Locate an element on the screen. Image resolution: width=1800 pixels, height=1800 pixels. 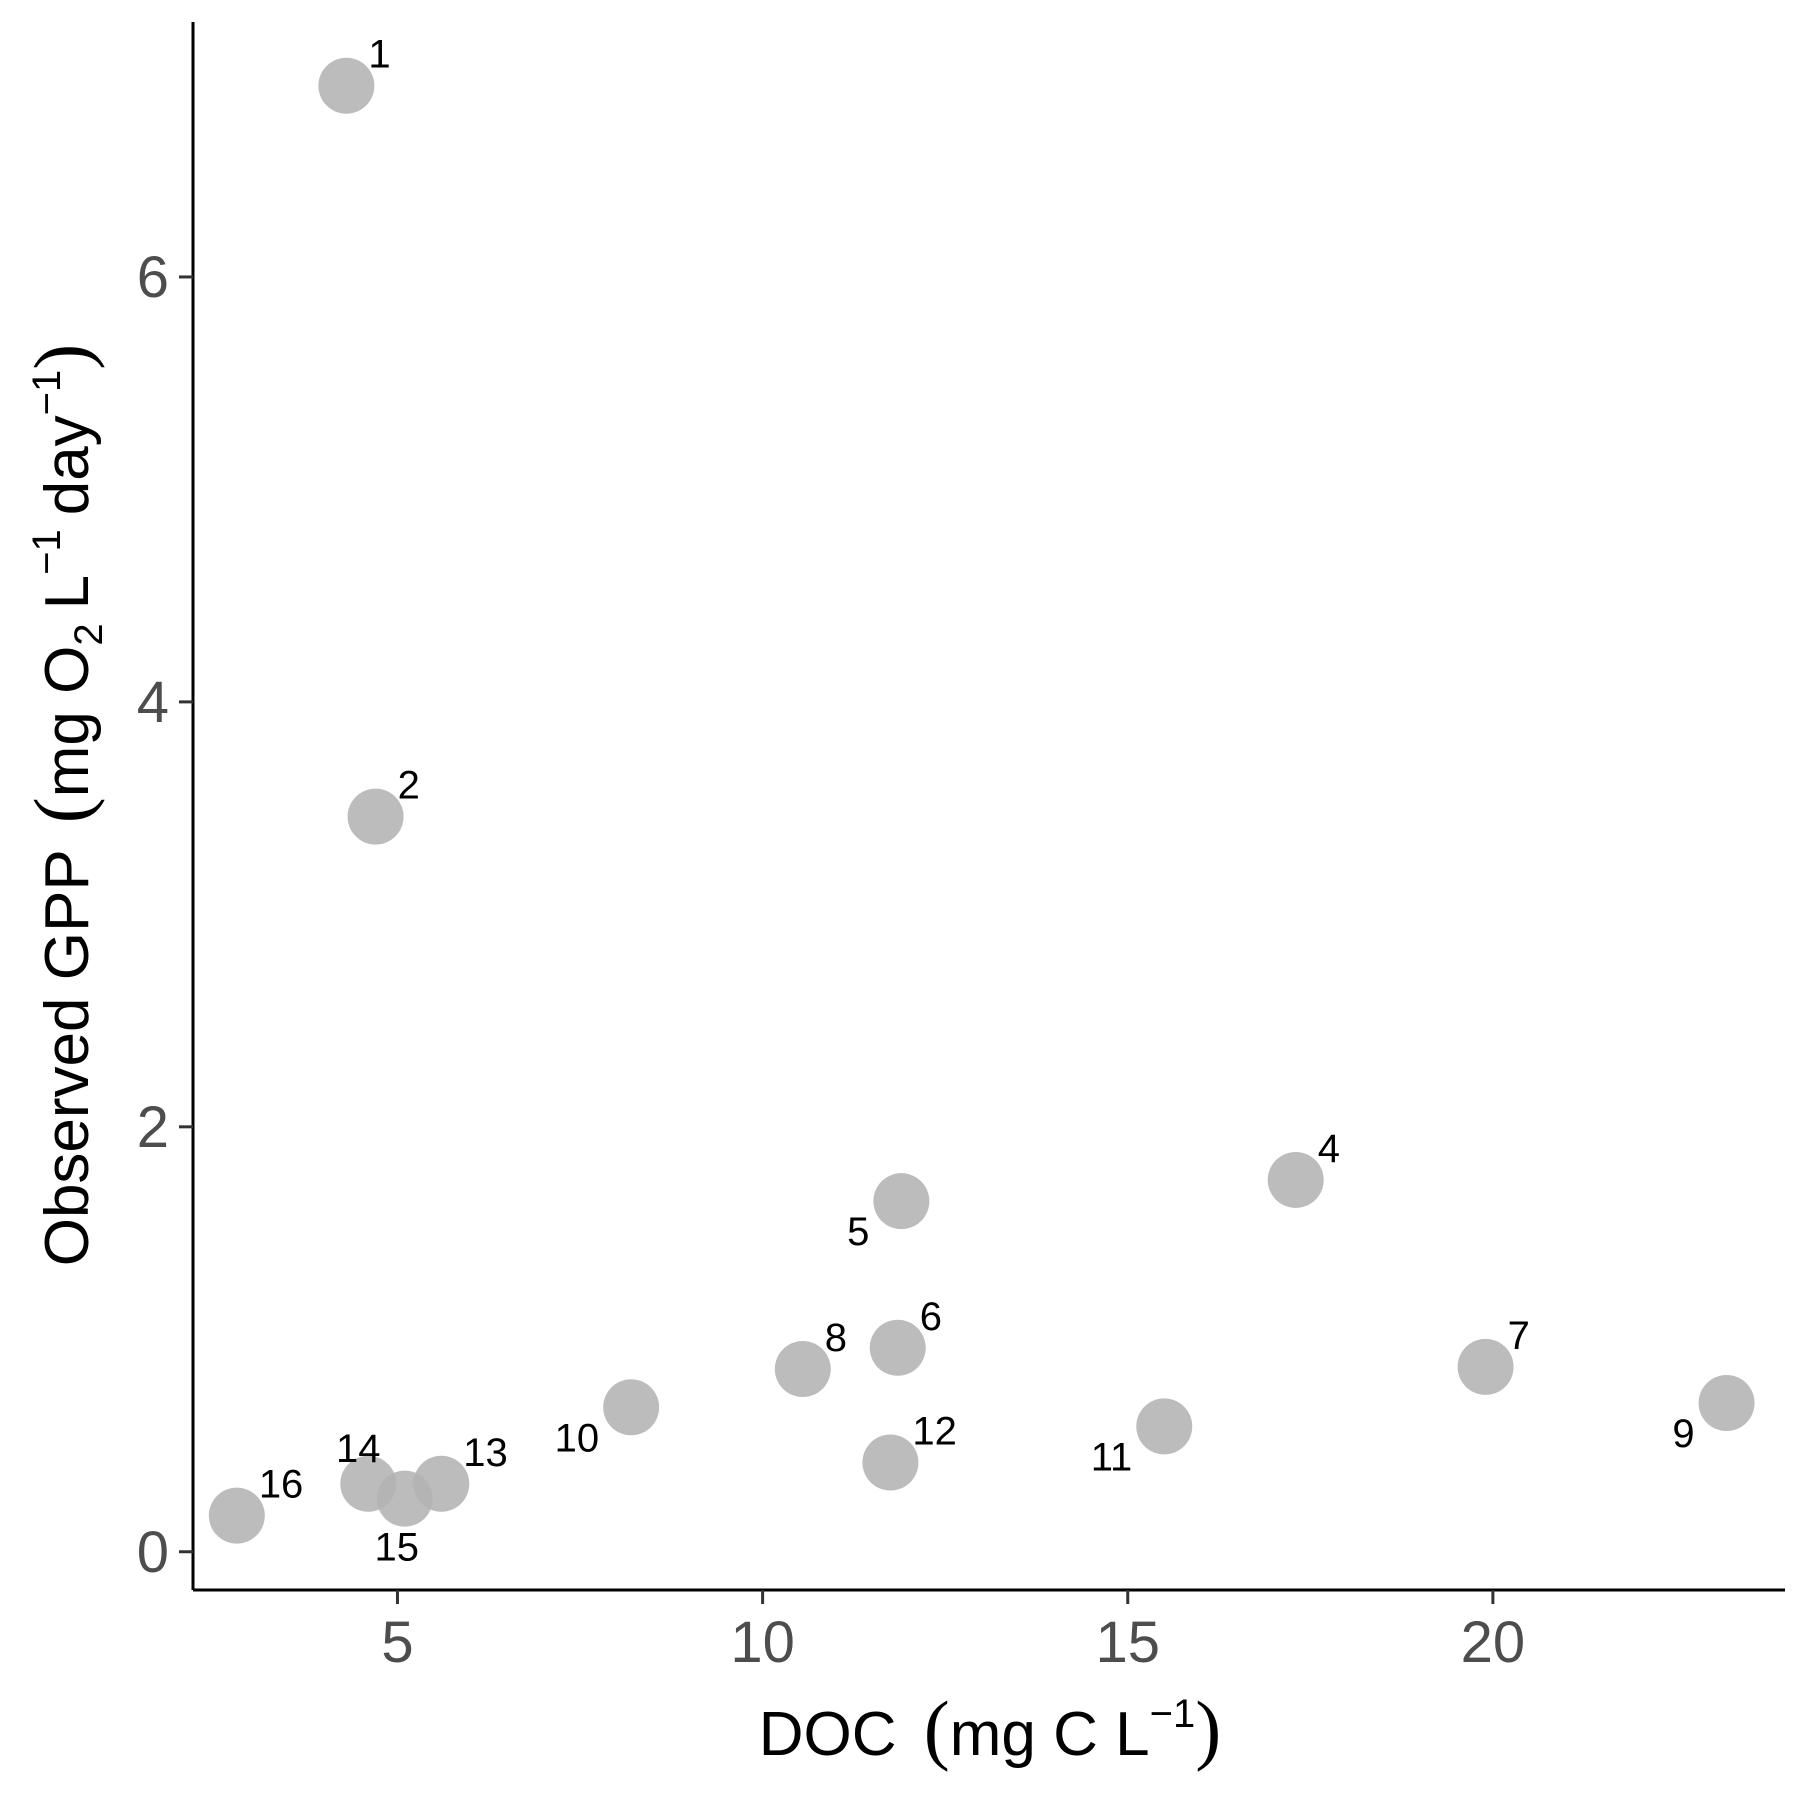
y-axis-title-main: Observed GPP is located at coordinates (67, 1058).